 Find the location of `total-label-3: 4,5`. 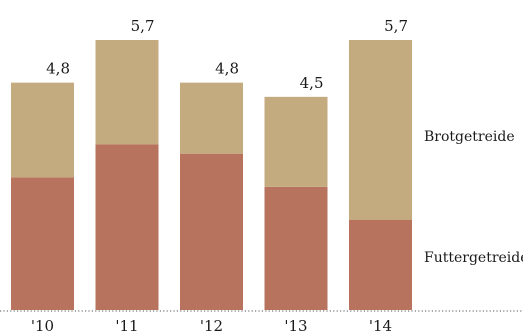

total-label-3: 4,5 is located at coordinates (312, 83).